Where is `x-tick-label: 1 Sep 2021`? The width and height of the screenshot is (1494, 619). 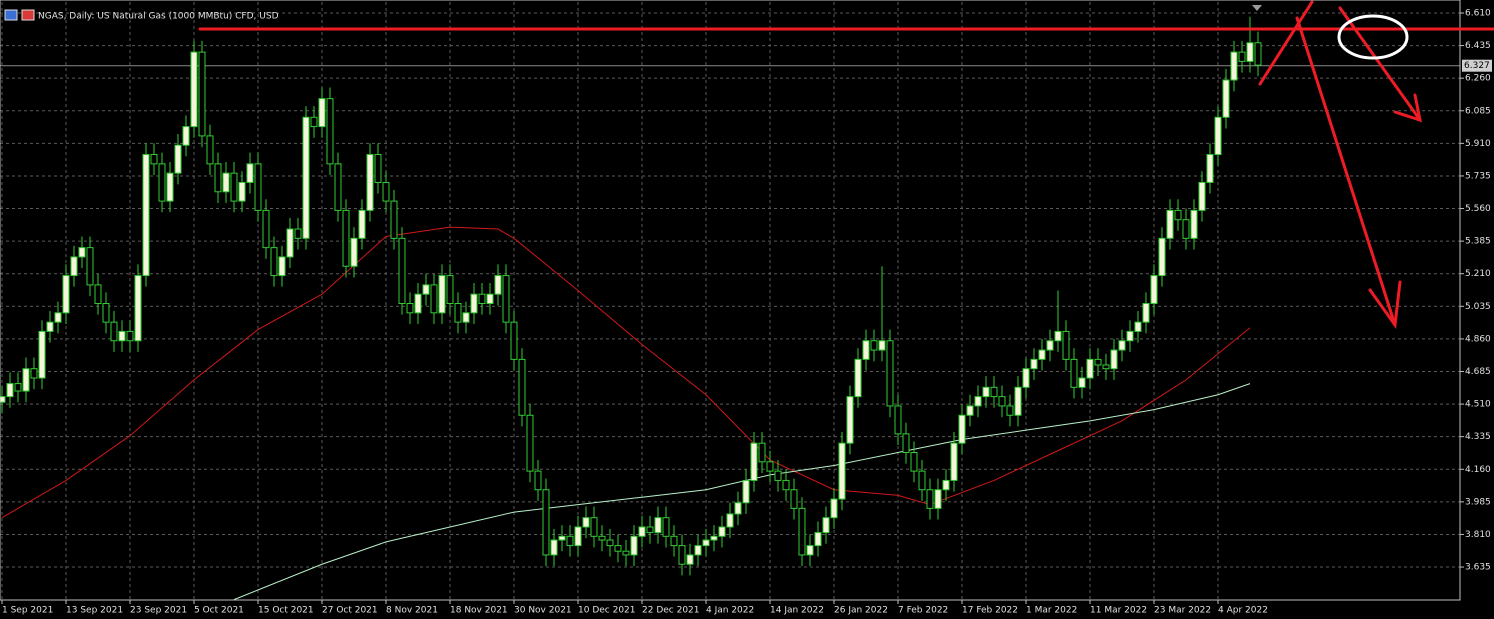 x-tick-label: 1 Sep 2021 is located at coordinates (27, 611).